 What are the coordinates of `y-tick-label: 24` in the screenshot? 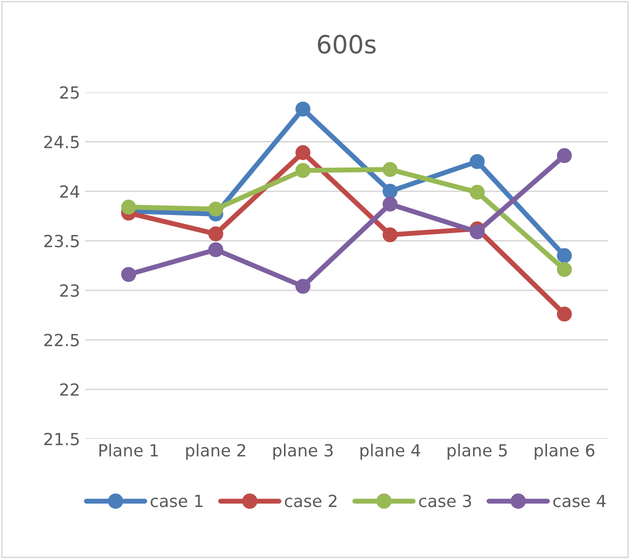 It's located at (70, 191).